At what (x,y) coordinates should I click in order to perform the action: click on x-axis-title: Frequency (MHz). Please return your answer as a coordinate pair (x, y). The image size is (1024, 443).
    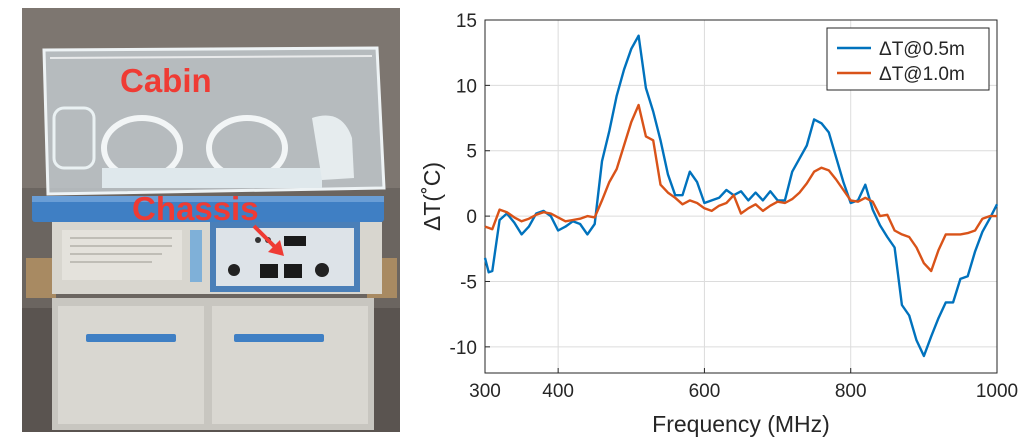
    Looking at the image, I should click on (741, 424).